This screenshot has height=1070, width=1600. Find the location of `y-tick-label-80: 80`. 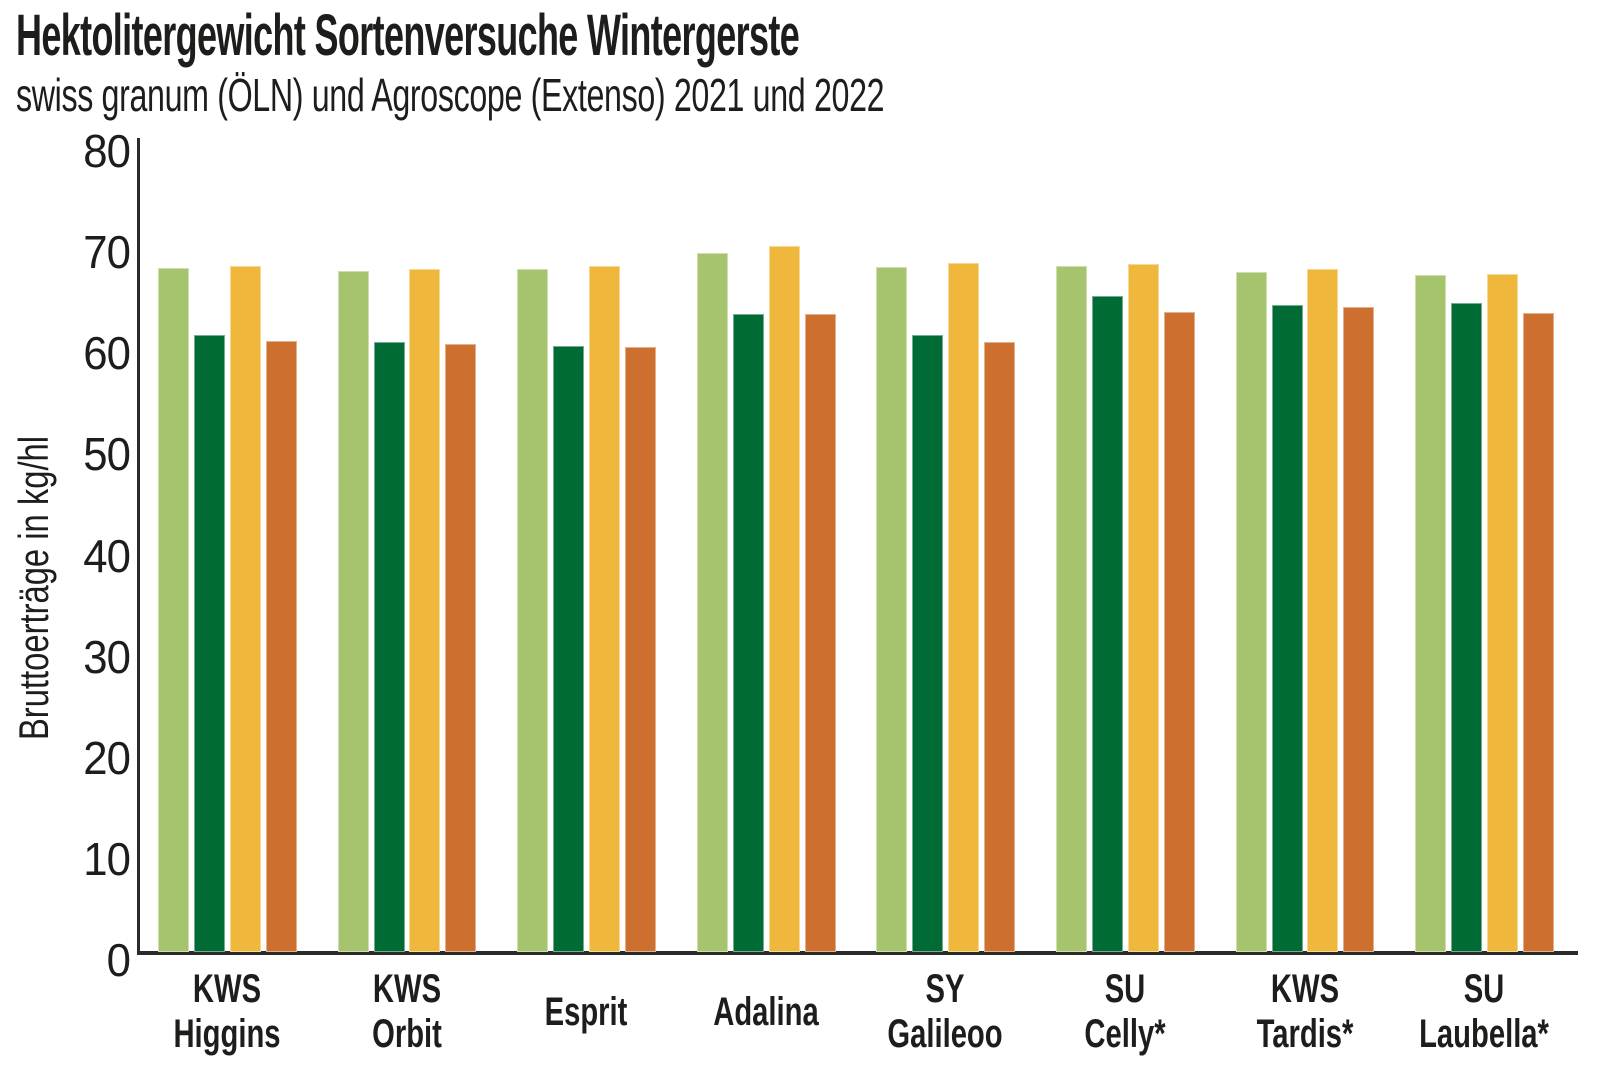

y-tick-label-80: 80 is located at coordinates (107, 151).